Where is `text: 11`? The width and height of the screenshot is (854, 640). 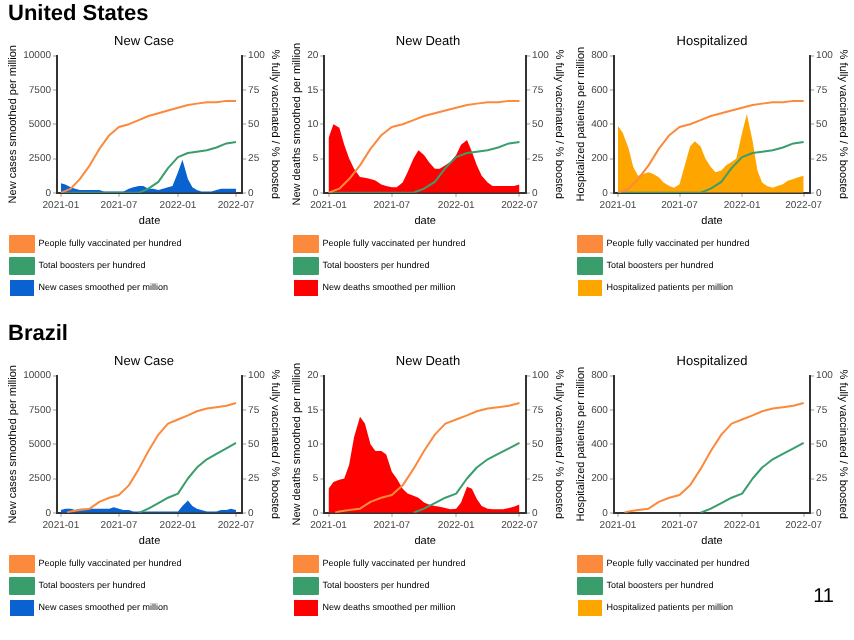 text: 11 is located at coordinates (823, 597).